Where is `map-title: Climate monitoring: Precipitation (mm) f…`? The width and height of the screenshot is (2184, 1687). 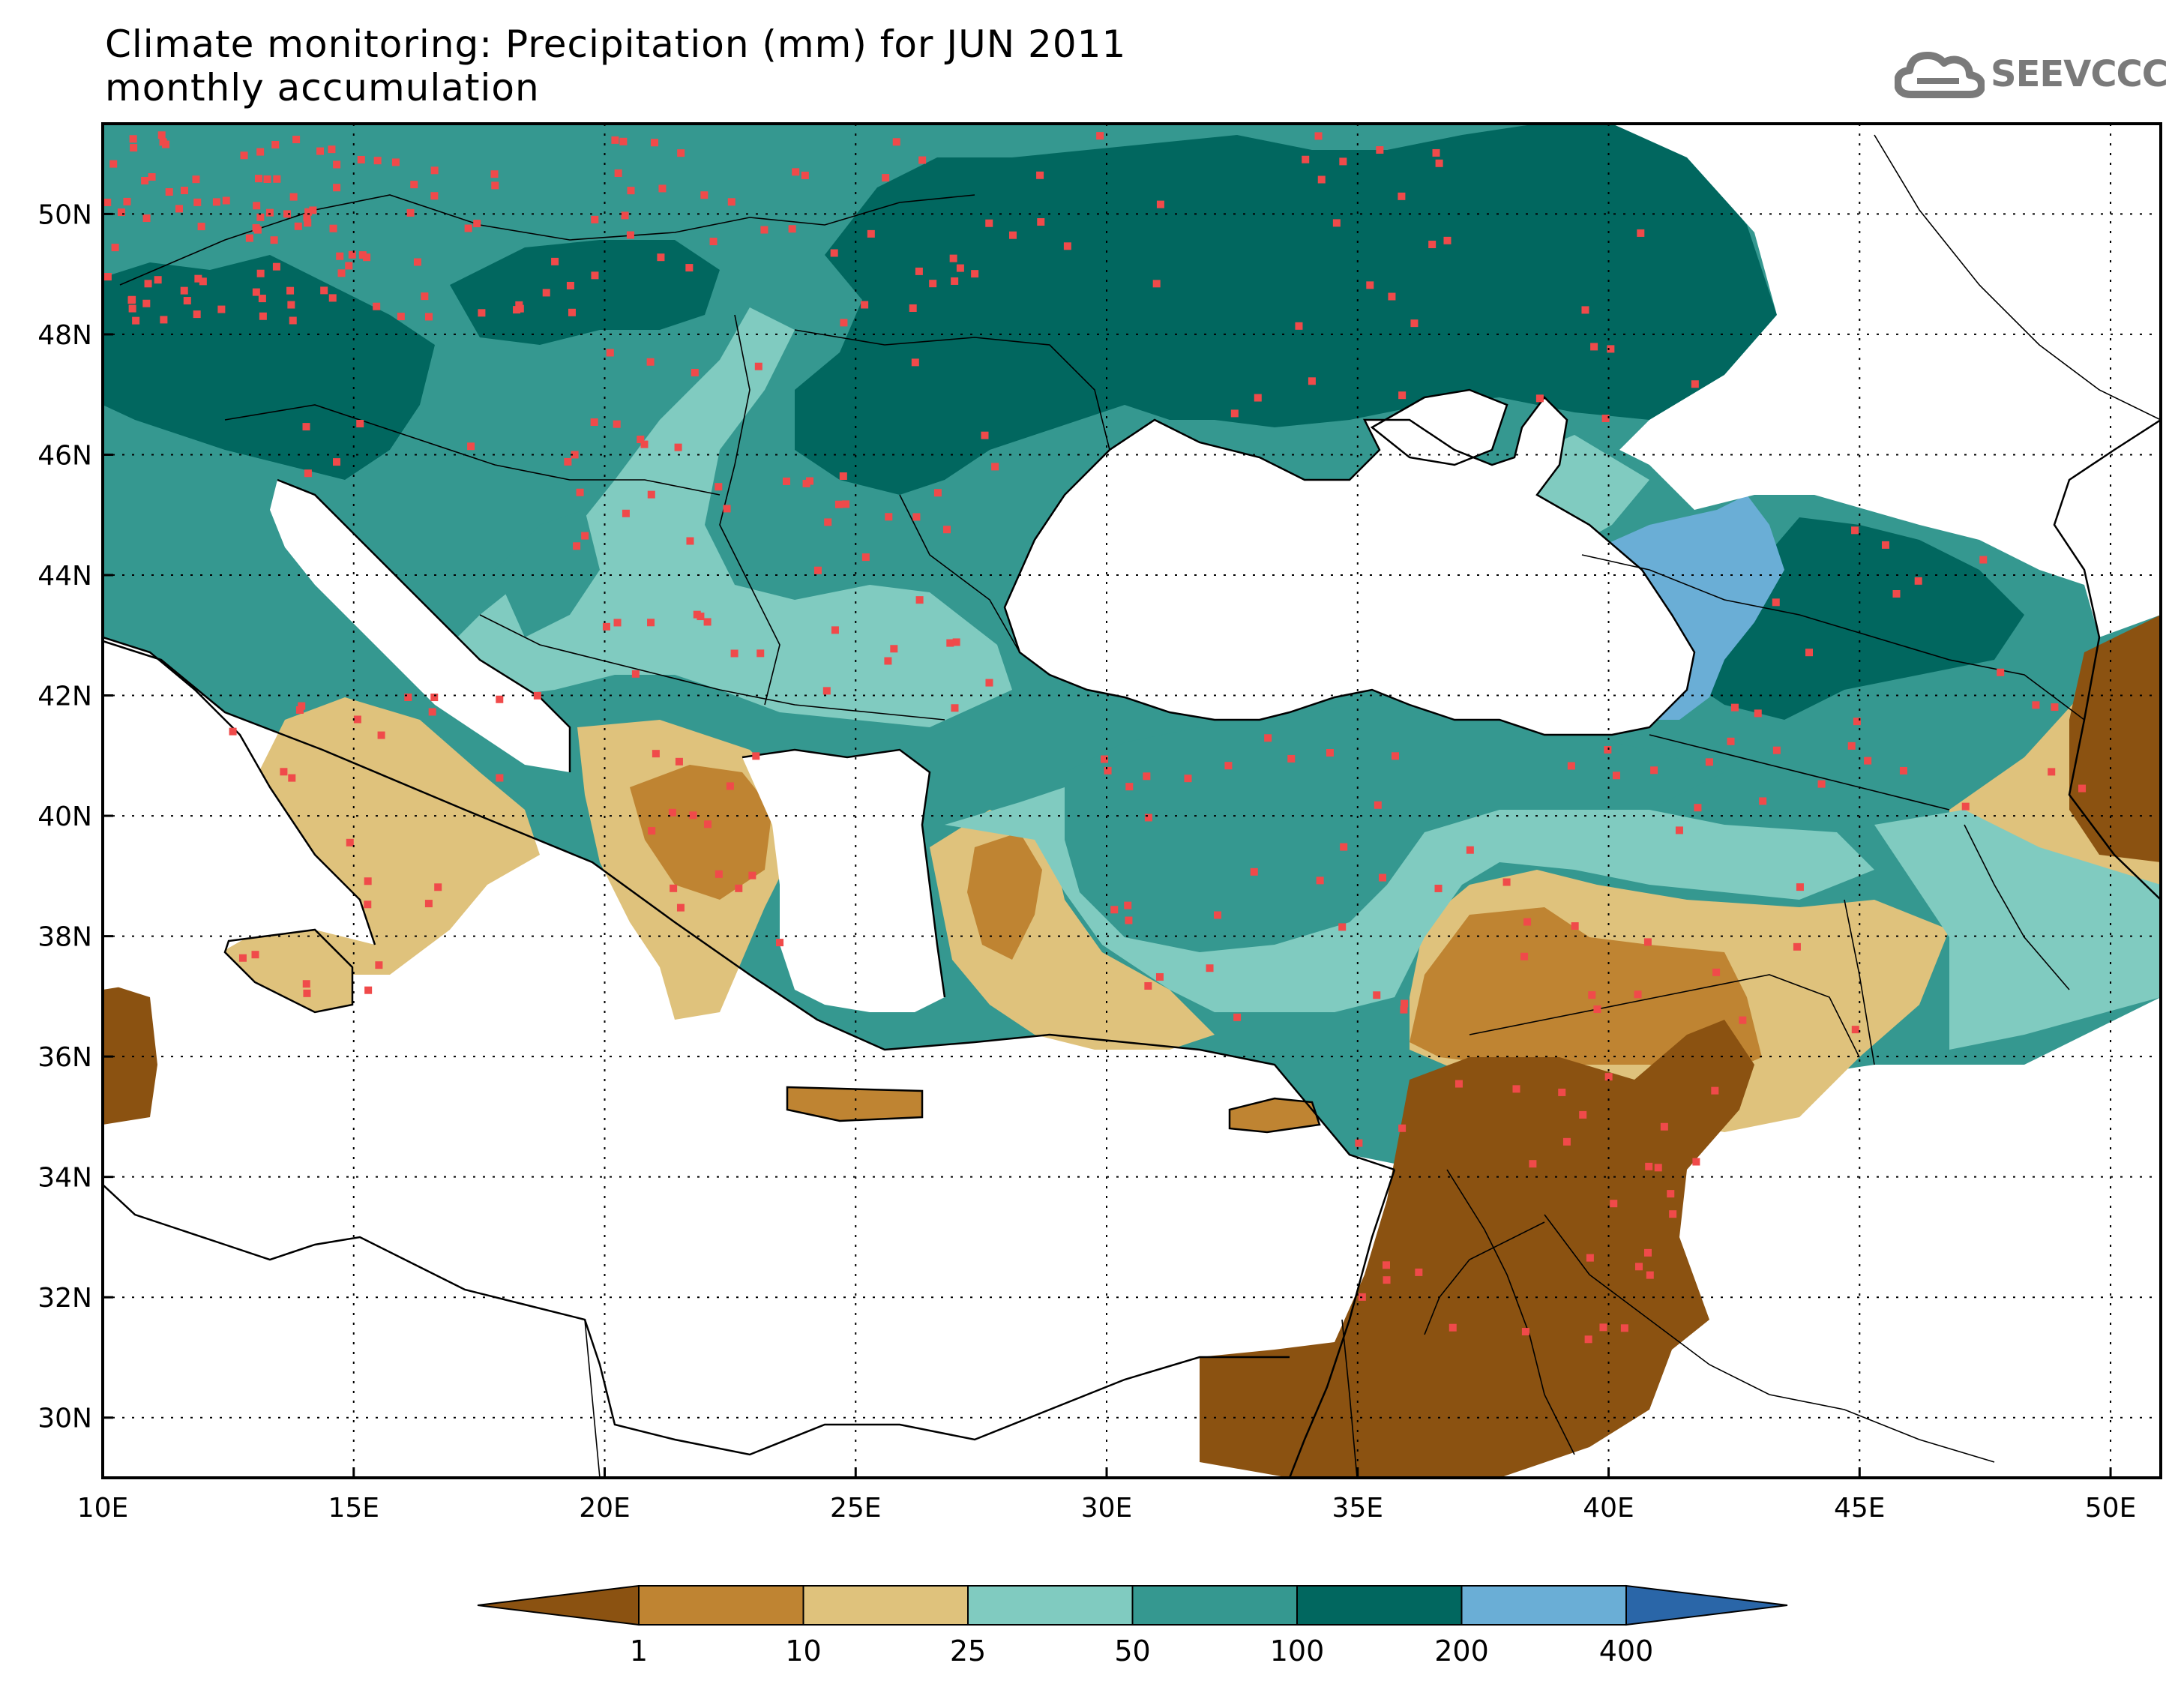
map-title: Climate monitoring: Precipitation (mm) f… is located at coordinates (616, 44).